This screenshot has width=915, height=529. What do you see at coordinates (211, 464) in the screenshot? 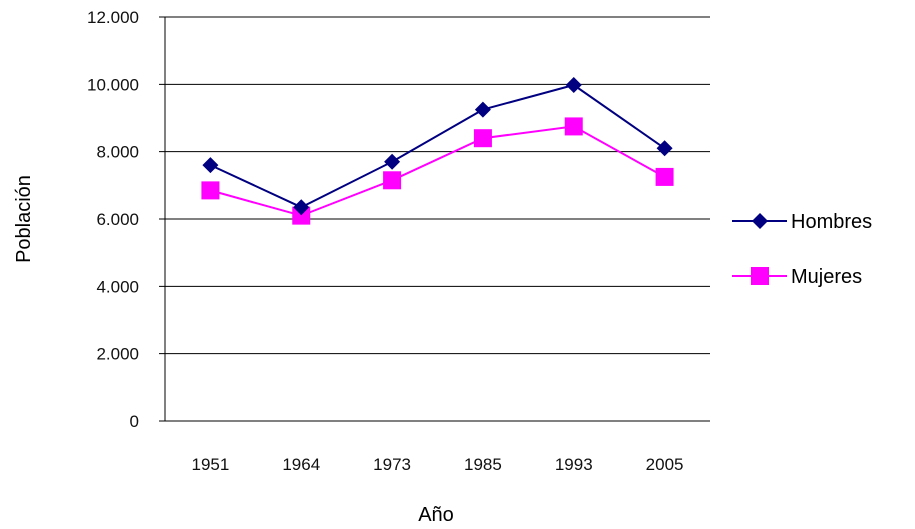
I see `x-tick-label: 1951` at bounding box center [211, 464].